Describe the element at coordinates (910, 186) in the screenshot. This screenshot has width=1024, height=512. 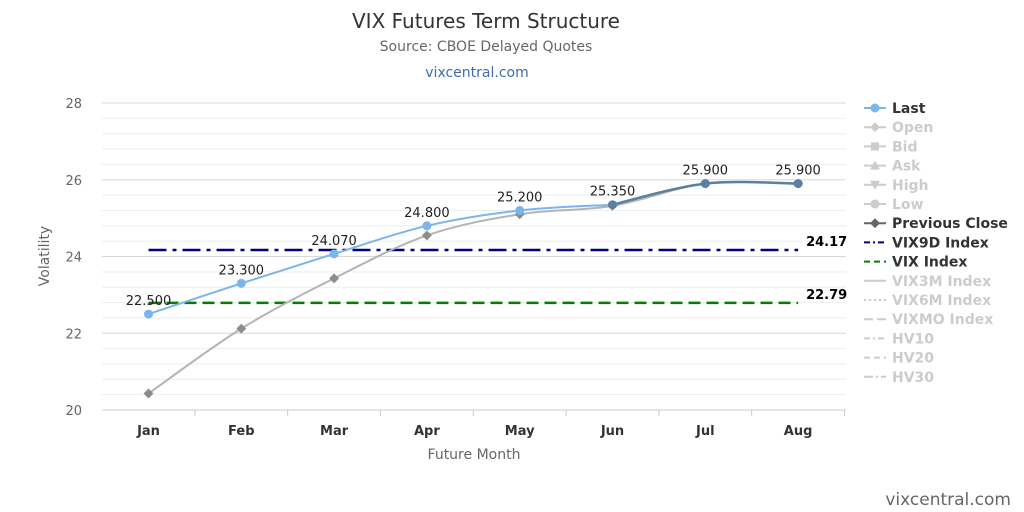
I see `legend-label: High` at that location.